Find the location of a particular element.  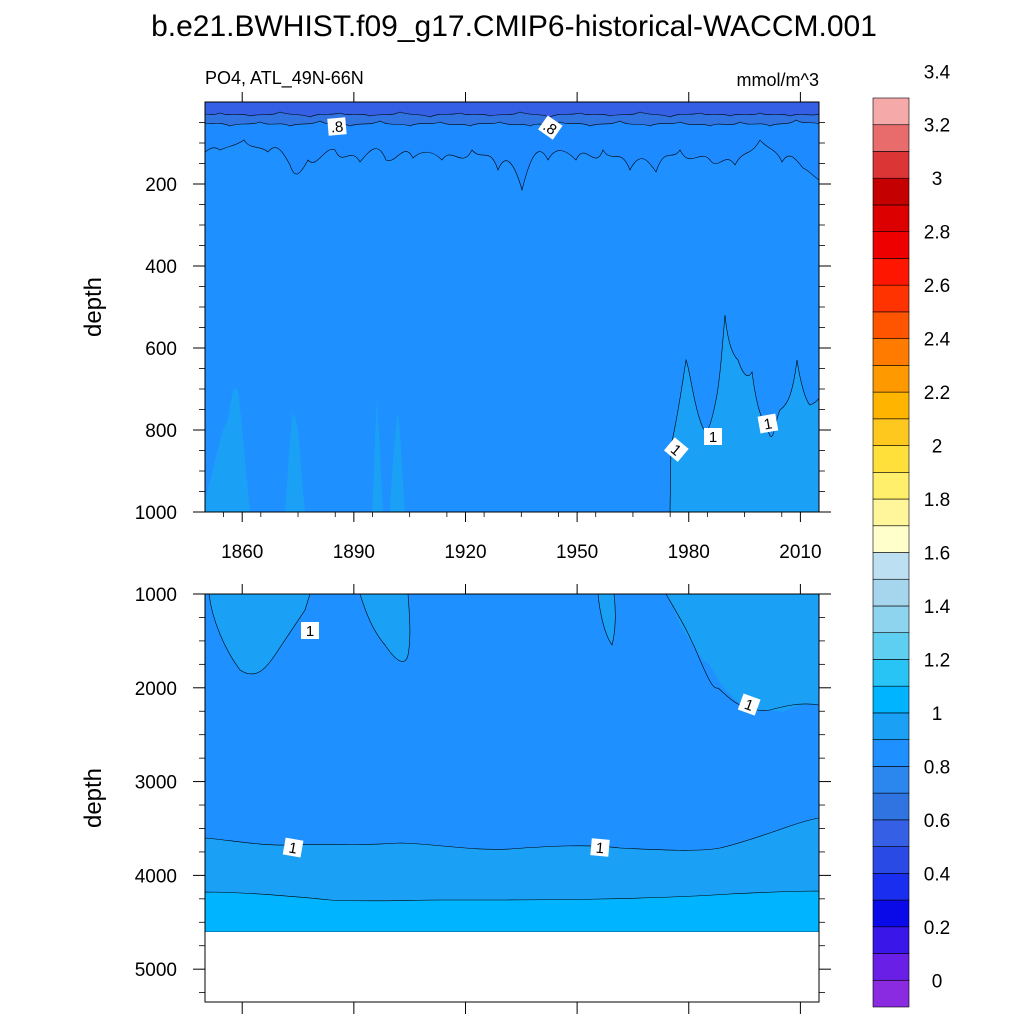

upper-contour-labels: .8 .8 1 1 1 is located at coordinates (553, 288).